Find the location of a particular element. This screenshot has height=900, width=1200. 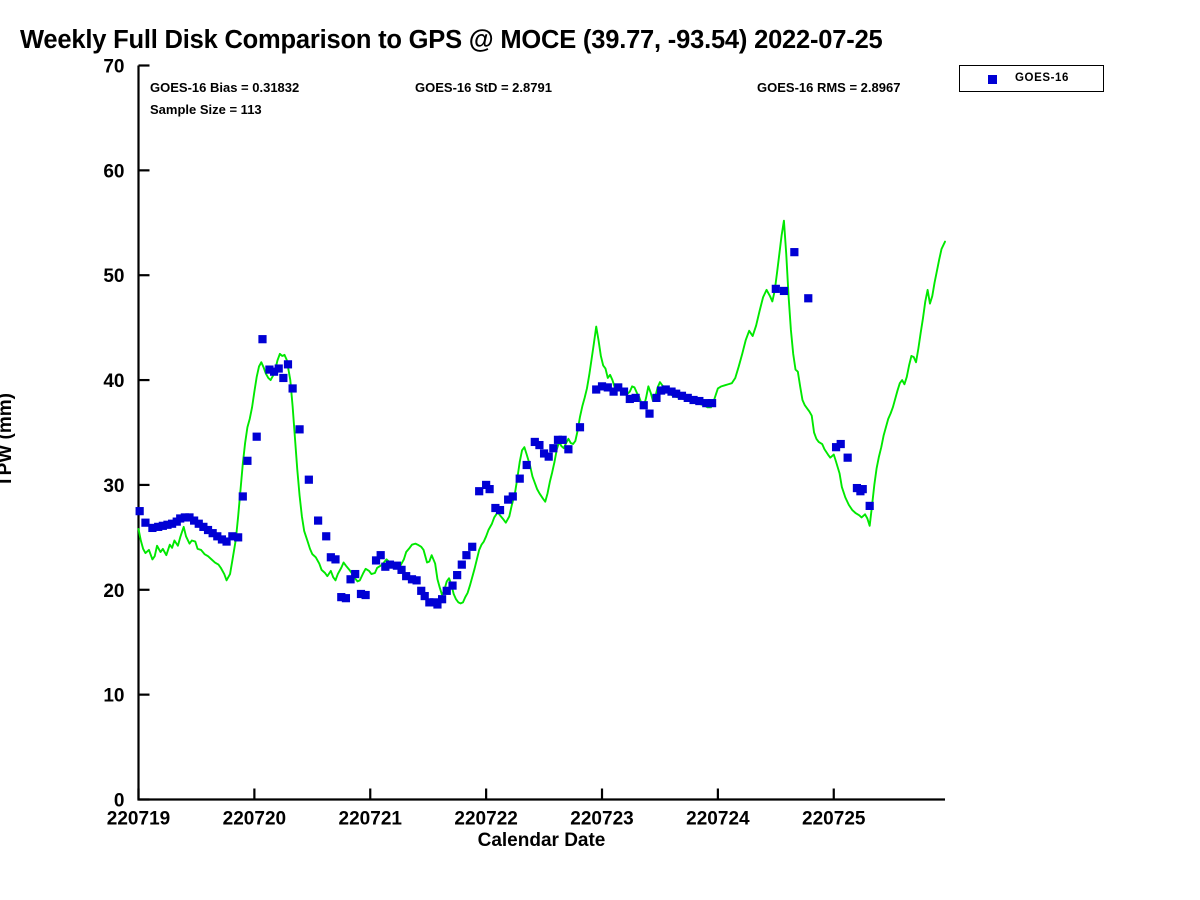

legend: GOES-16 is located at coordinates (1031, 78).